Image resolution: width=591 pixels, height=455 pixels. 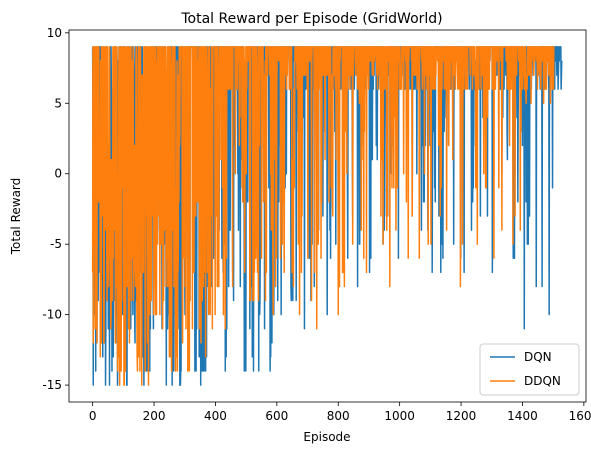 What do you see at coordinates (326, 437) in the screenshot?
I see `x-axis-label: Episode` at bounding box center [326, 437].